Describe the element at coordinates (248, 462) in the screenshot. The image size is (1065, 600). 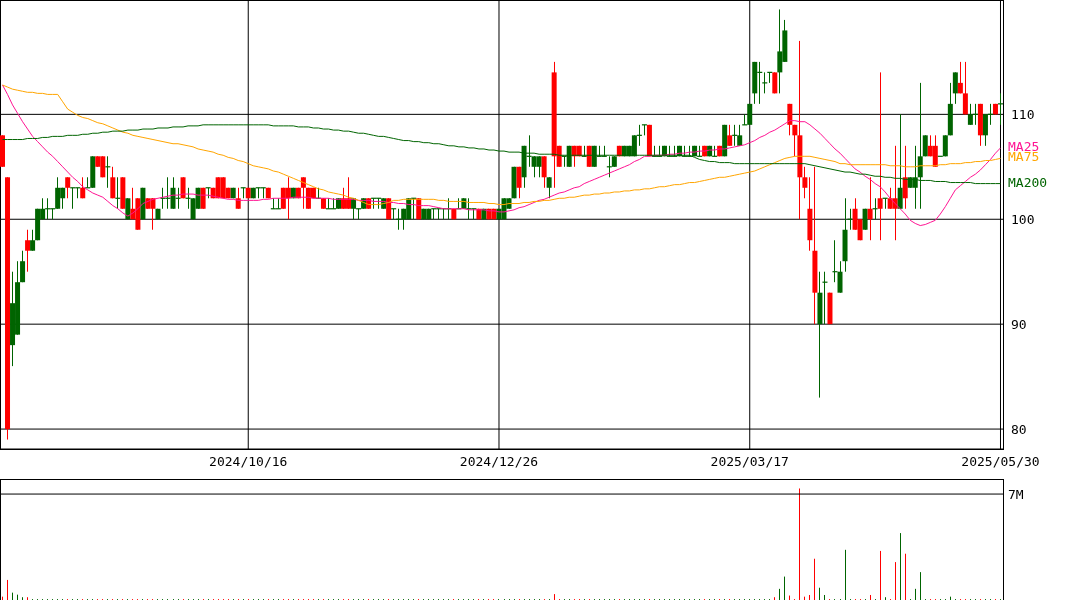
I see `x-tick-label: 2024/10/16` at that location.